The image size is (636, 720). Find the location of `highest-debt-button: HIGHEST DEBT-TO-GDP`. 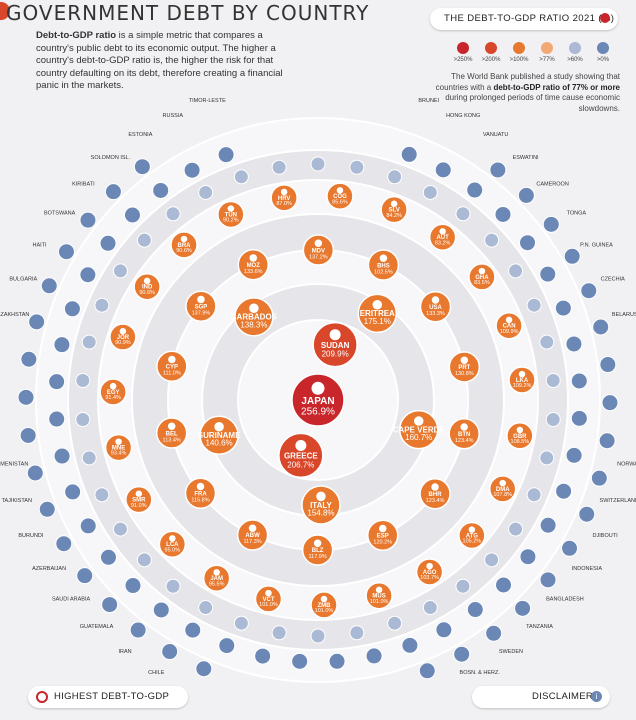

highest-debt-button: HIGHEST DEBT-TO-GDP is located at coordinates (108, 697).